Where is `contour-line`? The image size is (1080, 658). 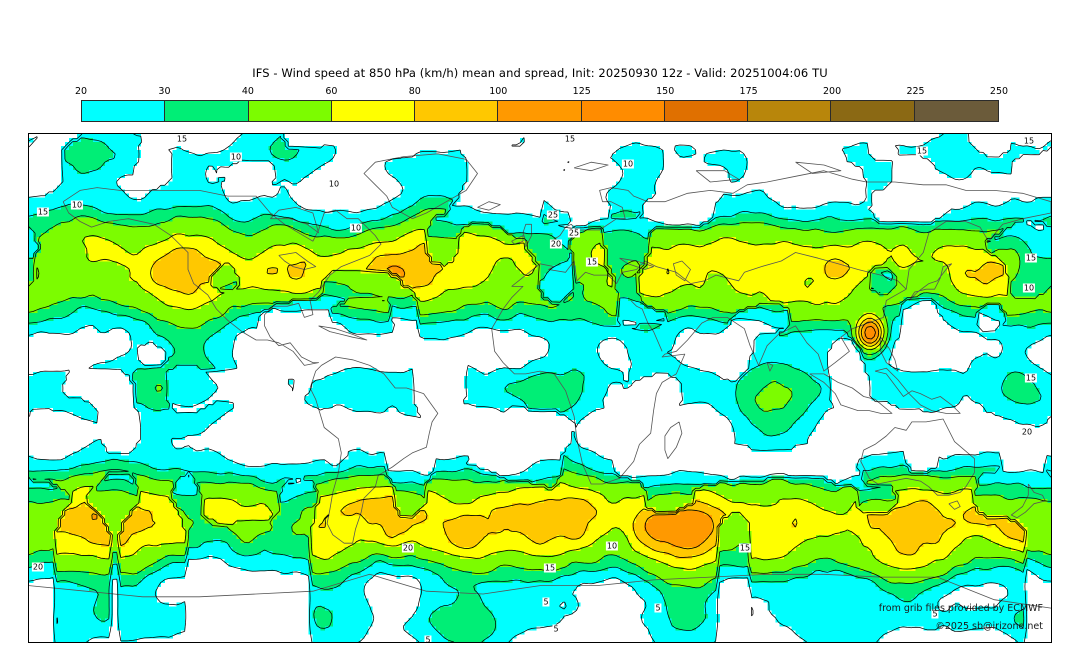 contour-line is located at coordinates (870, 332).